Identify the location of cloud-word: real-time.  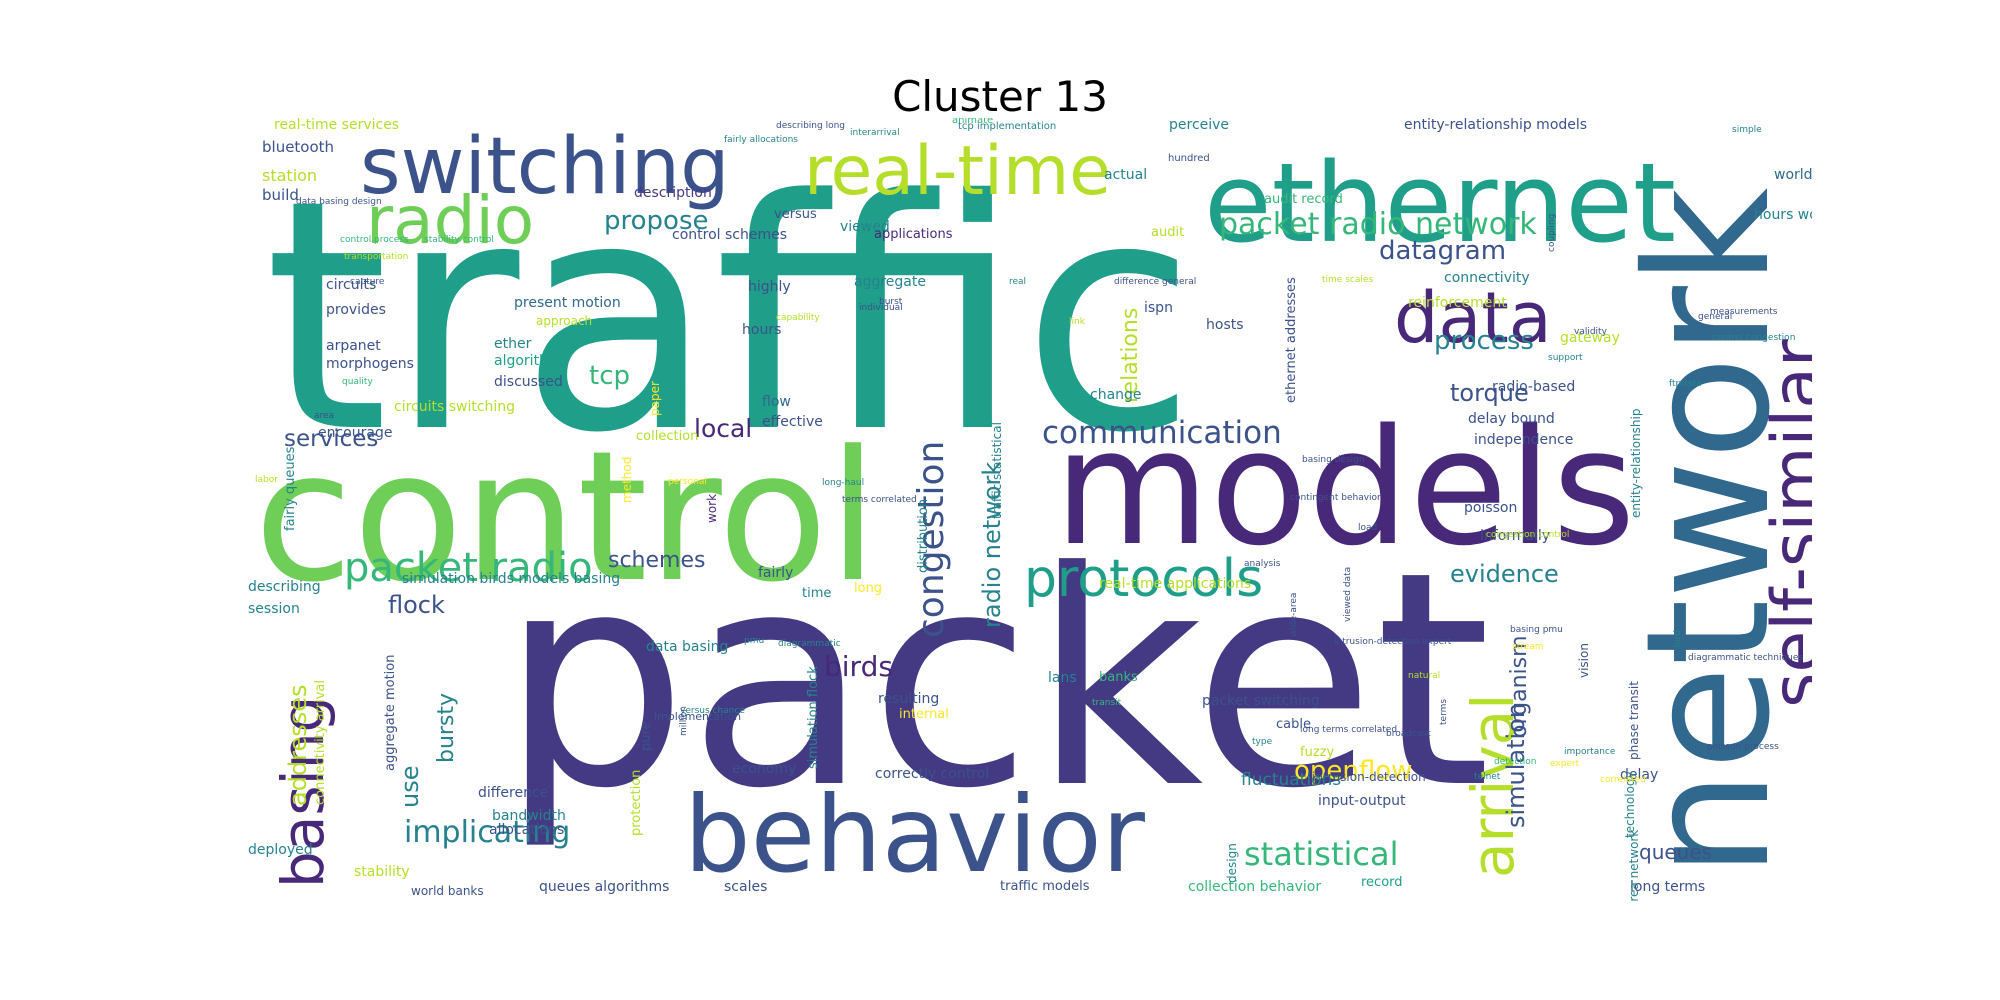
(958, 171).